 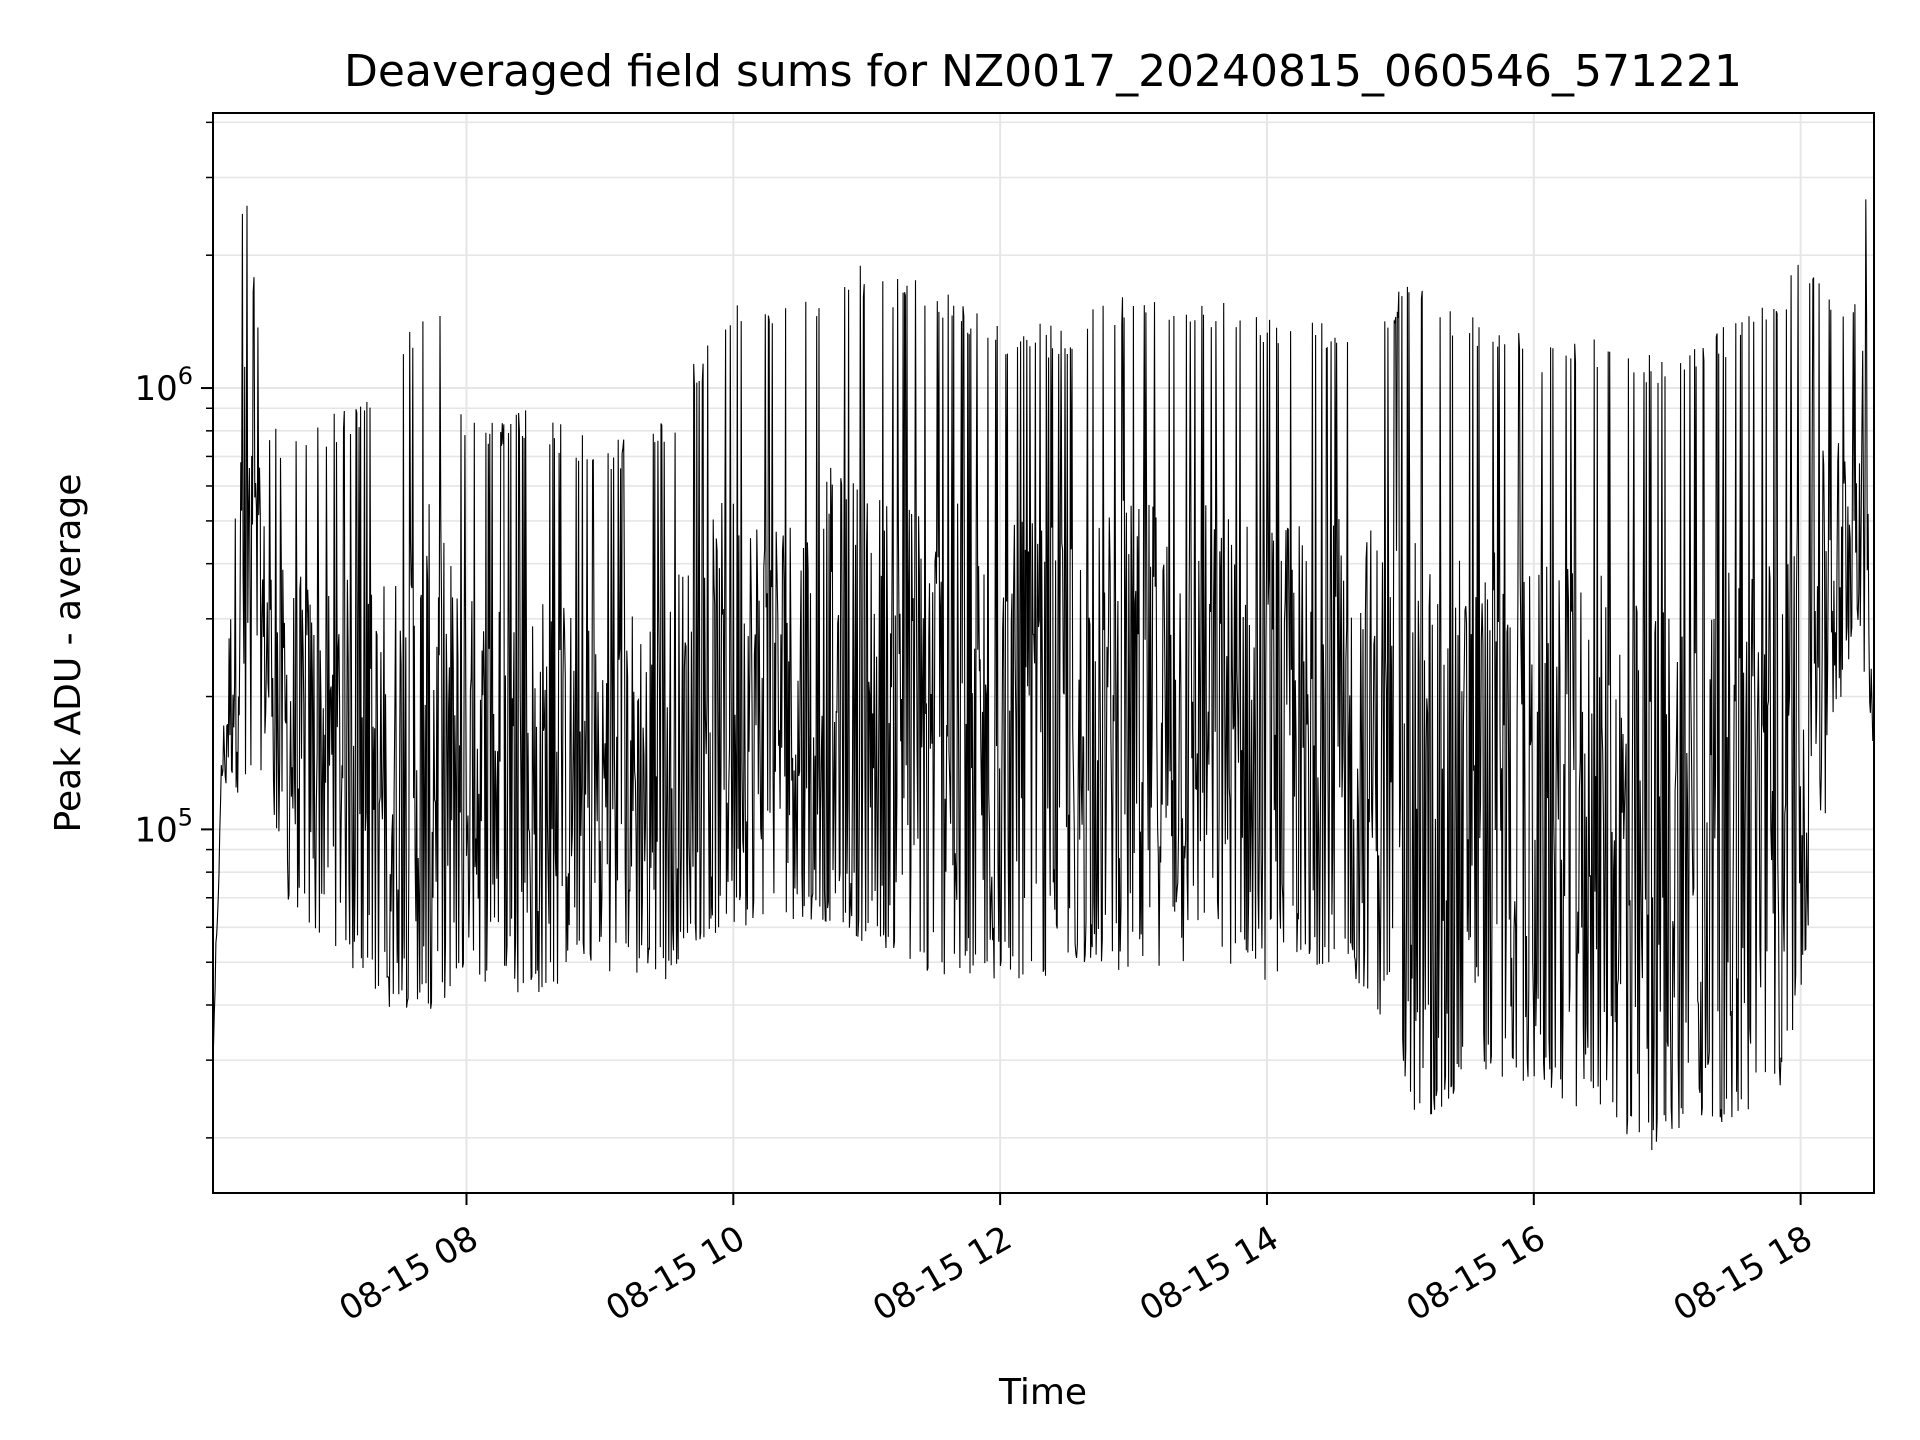 I want to click on y-axis-label: Peak ADU - average, so click(x=68, y=653).